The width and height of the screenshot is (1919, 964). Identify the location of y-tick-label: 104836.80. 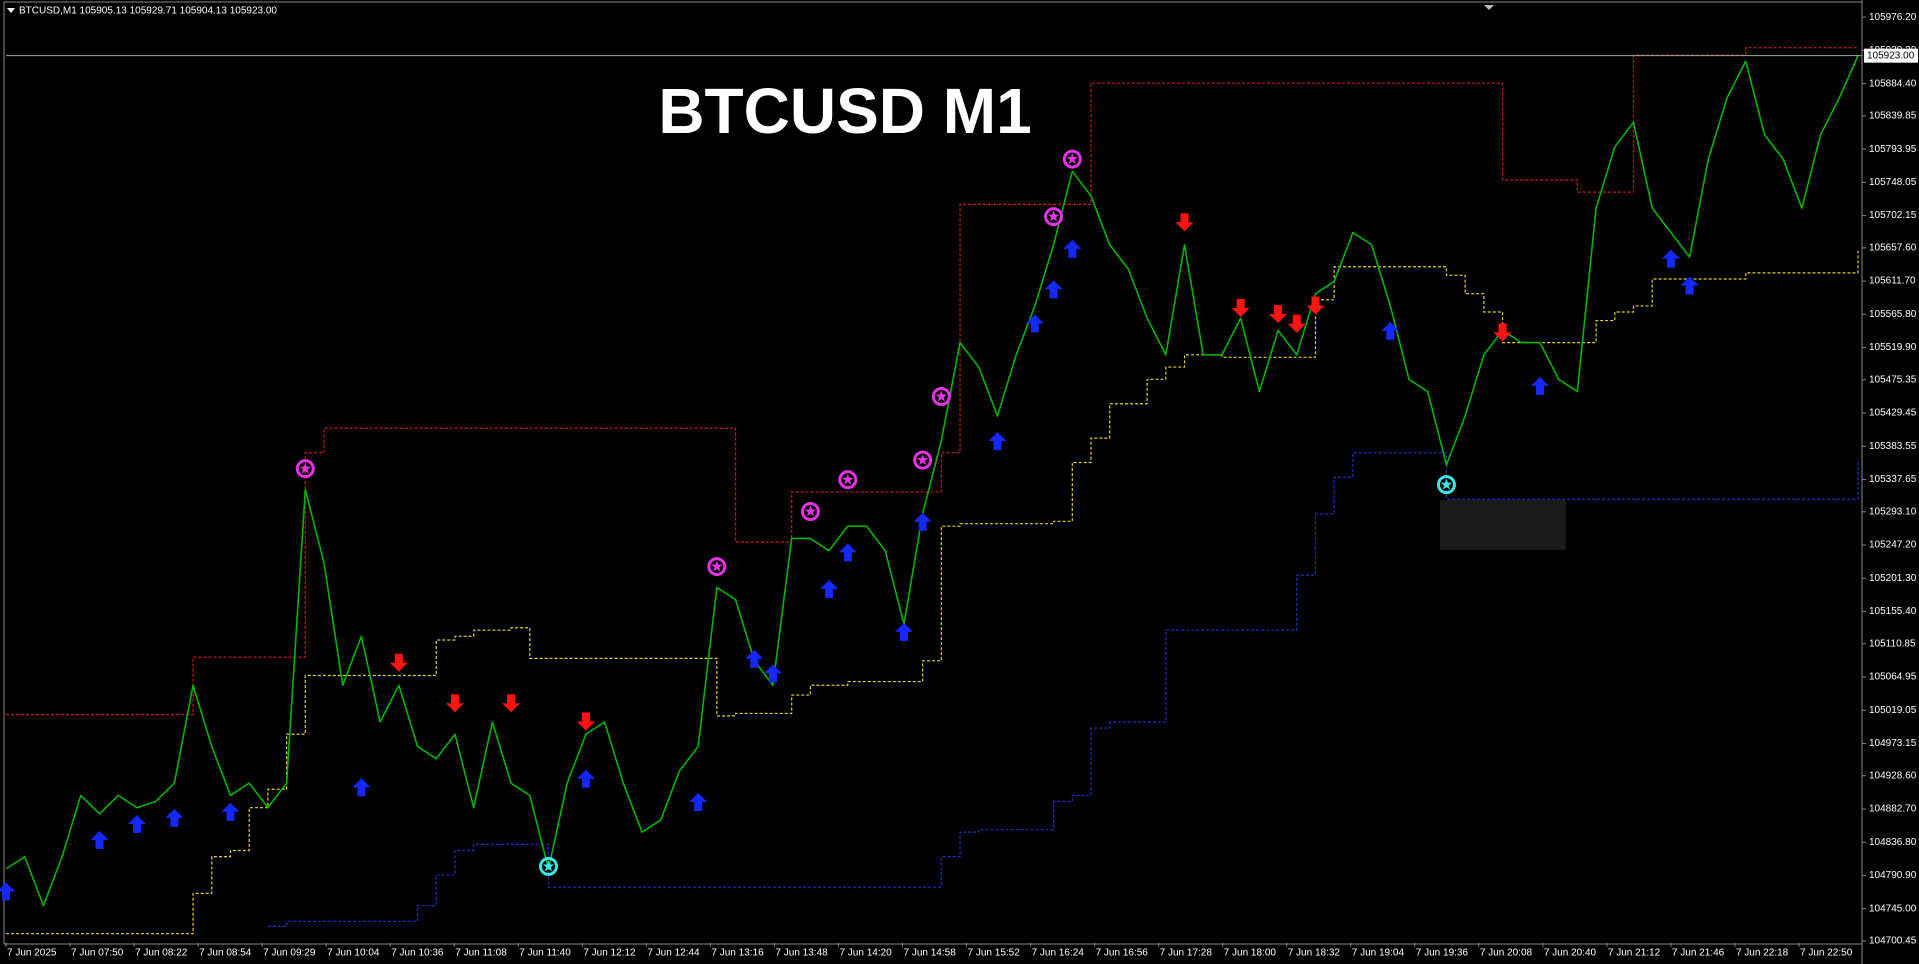
(1893, 842).